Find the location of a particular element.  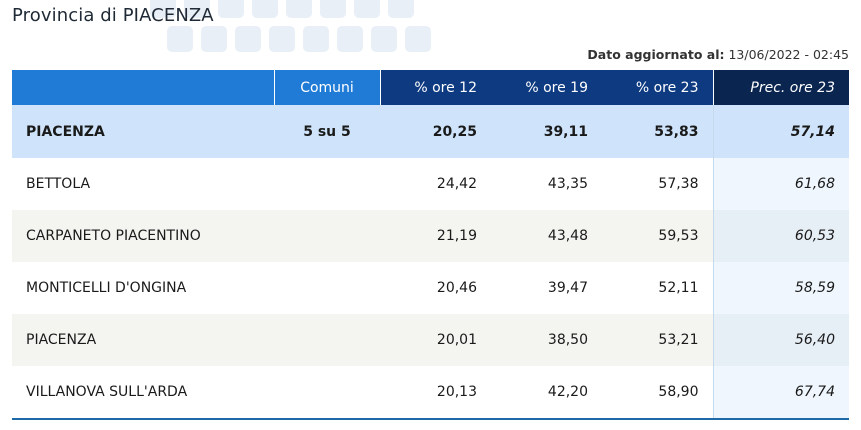

last-updated: Dato aggiornato al: 13/06/2022 - 02:45 is located at coordinates (718, 54).